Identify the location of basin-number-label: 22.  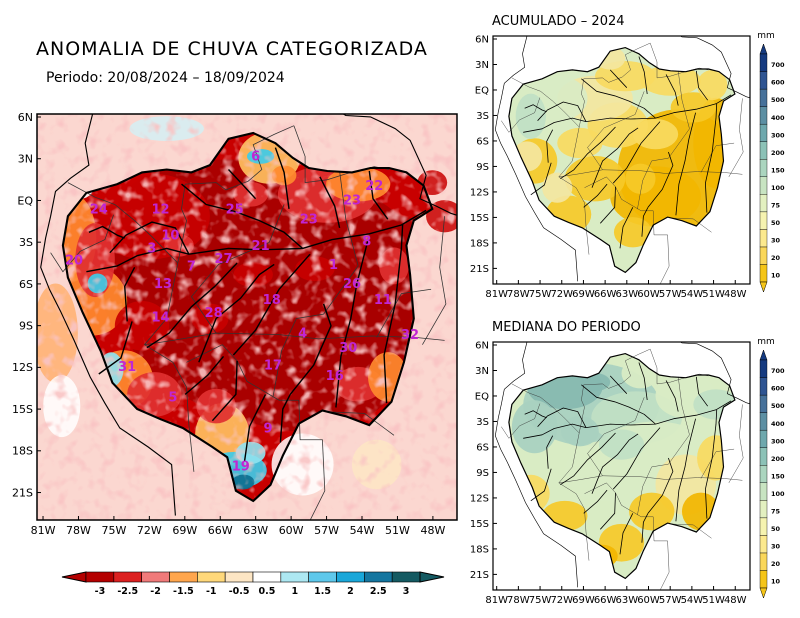
(374, 186).